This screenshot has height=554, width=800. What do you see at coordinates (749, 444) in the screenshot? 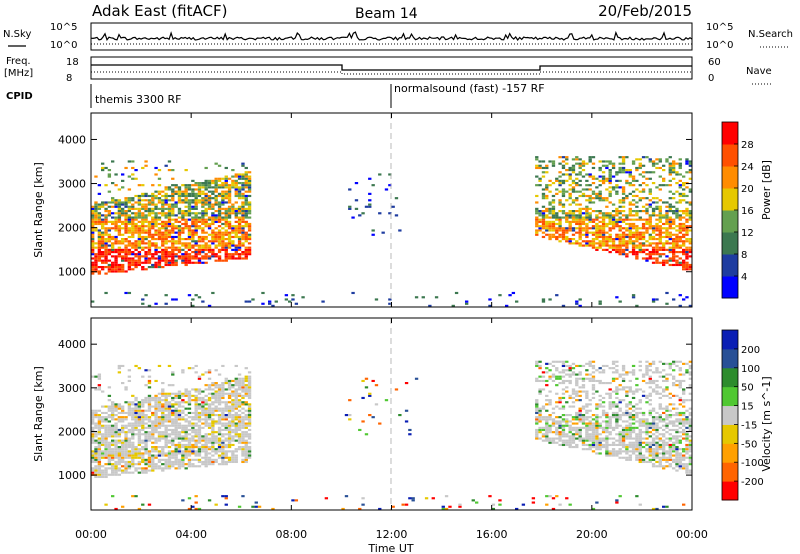
I see `velocity-colorbar-tick: -50` at bounding box center [749, 444].